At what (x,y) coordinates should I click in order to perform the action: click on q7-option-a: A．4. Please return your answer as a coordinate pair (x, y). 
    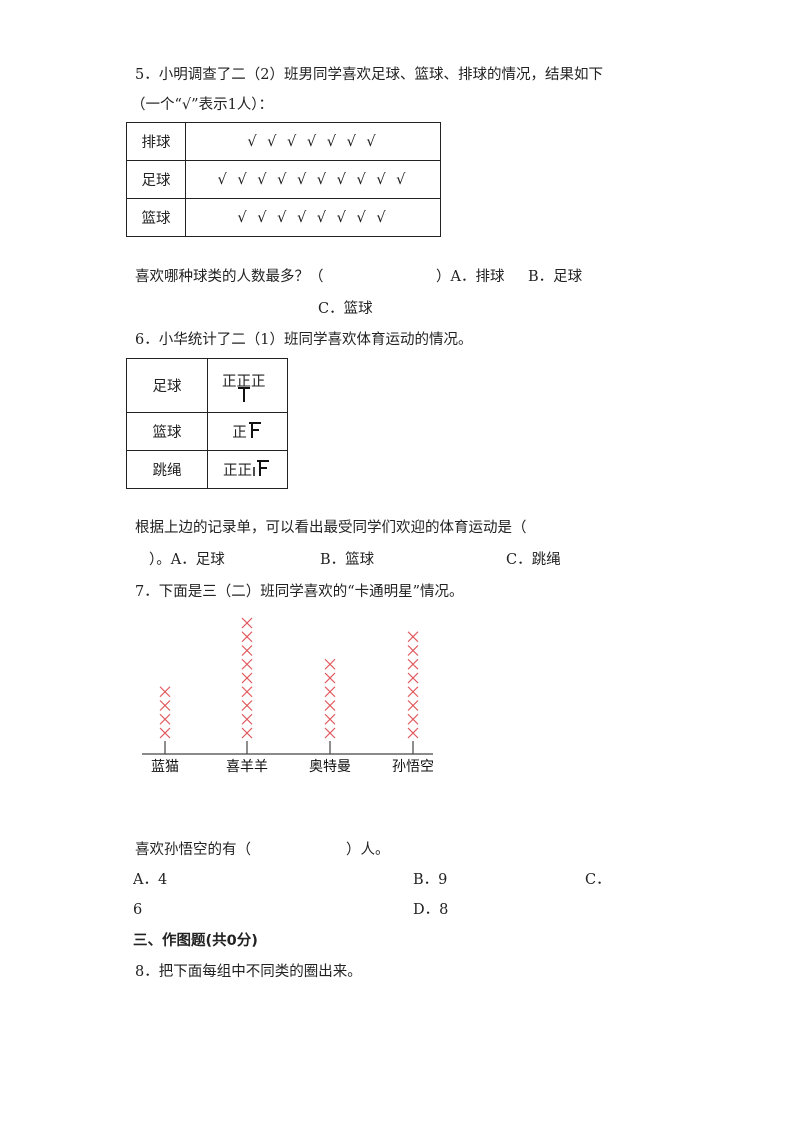
    Looking at the image, I should click on (150, 880).